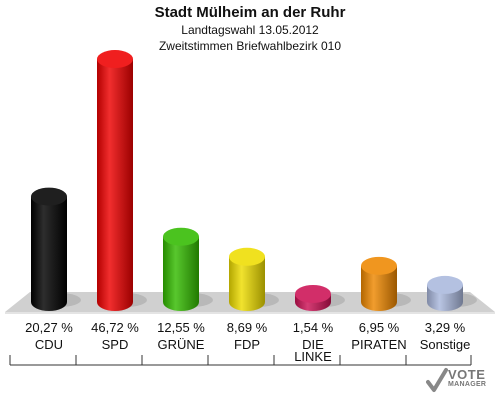 This screenshot has width=500, height=401. I want to click on category-label: GRÜNE, so click(181, 344).